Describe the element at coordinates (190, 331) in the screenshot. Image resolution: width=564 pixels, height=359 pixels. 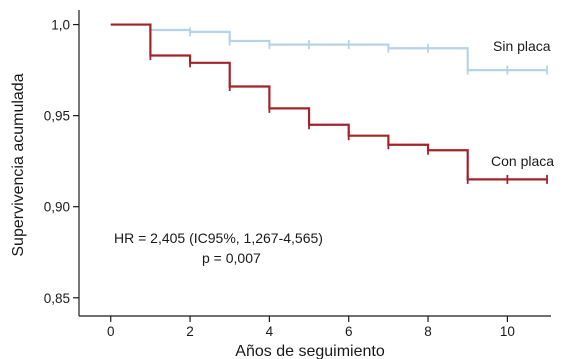
I see `x-tick-label: 2` at that location.